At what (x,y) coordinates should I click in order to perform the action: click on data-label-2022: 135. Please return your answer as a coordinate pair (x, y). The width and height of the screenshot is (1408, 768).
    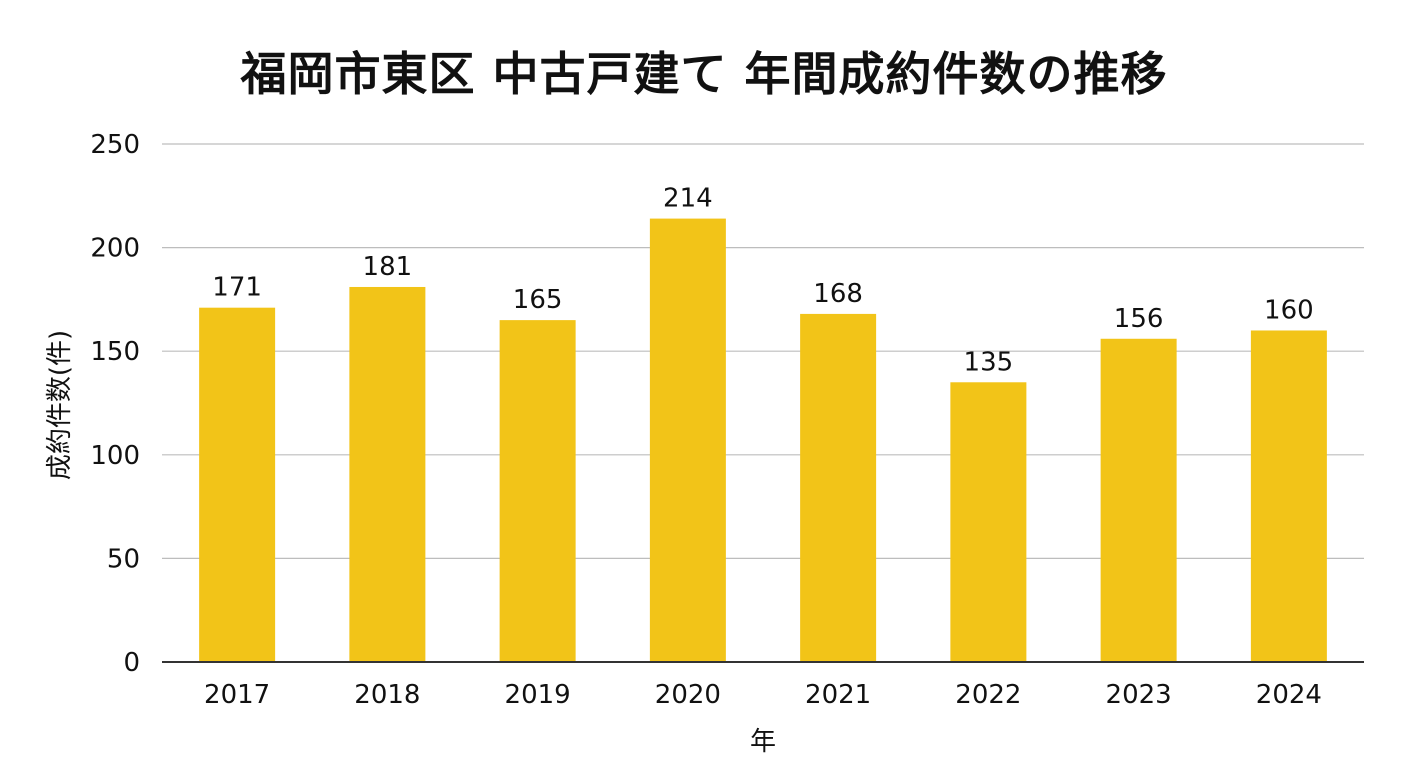
    Looking at the image, I should click on (989, 362).